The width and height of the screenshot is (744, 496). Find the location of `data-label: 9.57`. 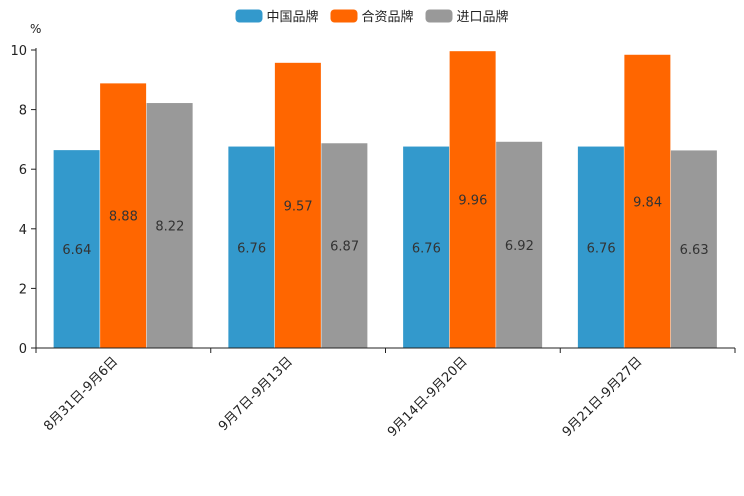

data-label: 9.57 is located at coordinates (298, 206).